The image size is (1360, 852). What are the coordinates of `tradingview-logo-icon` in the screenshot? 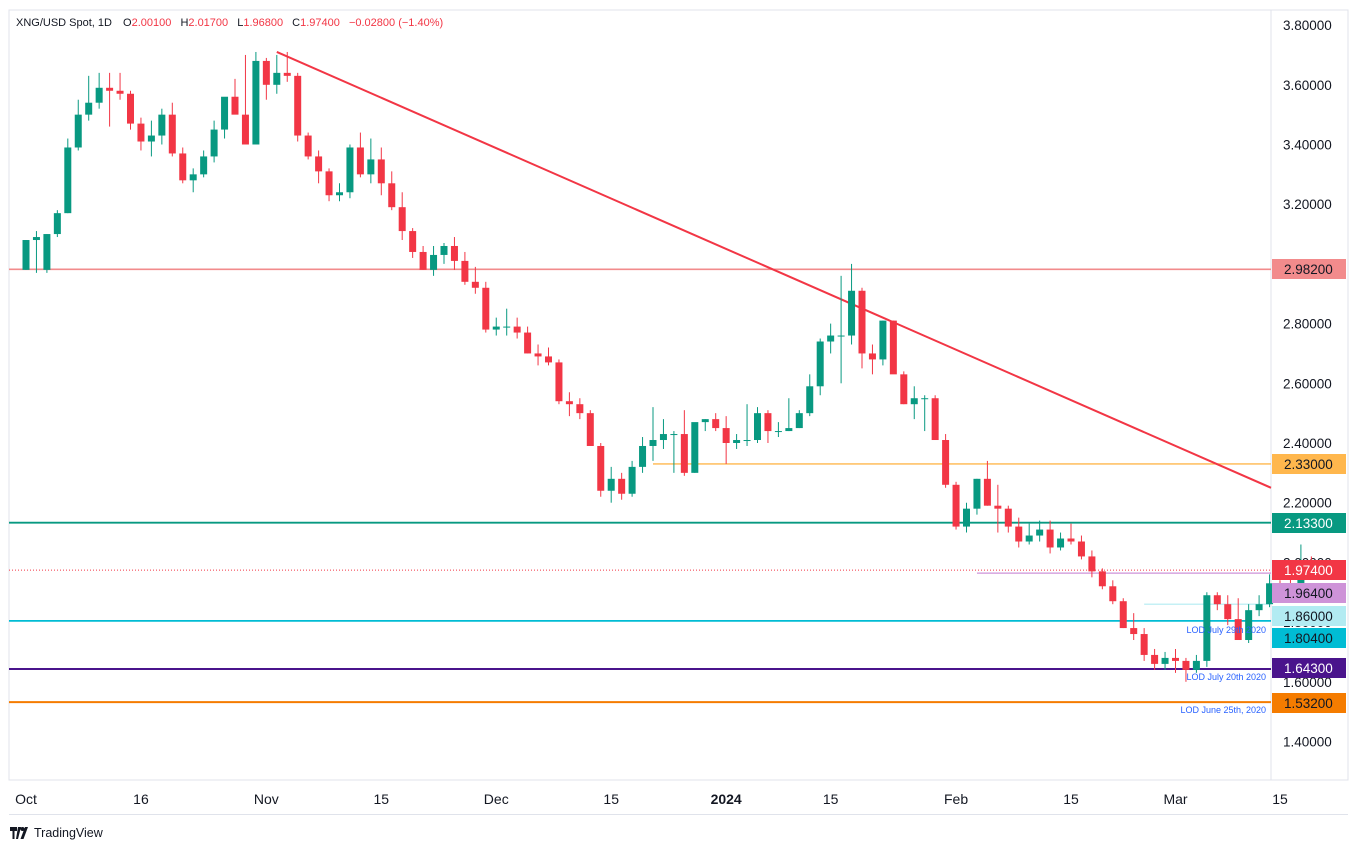 It's located at (20, 833).